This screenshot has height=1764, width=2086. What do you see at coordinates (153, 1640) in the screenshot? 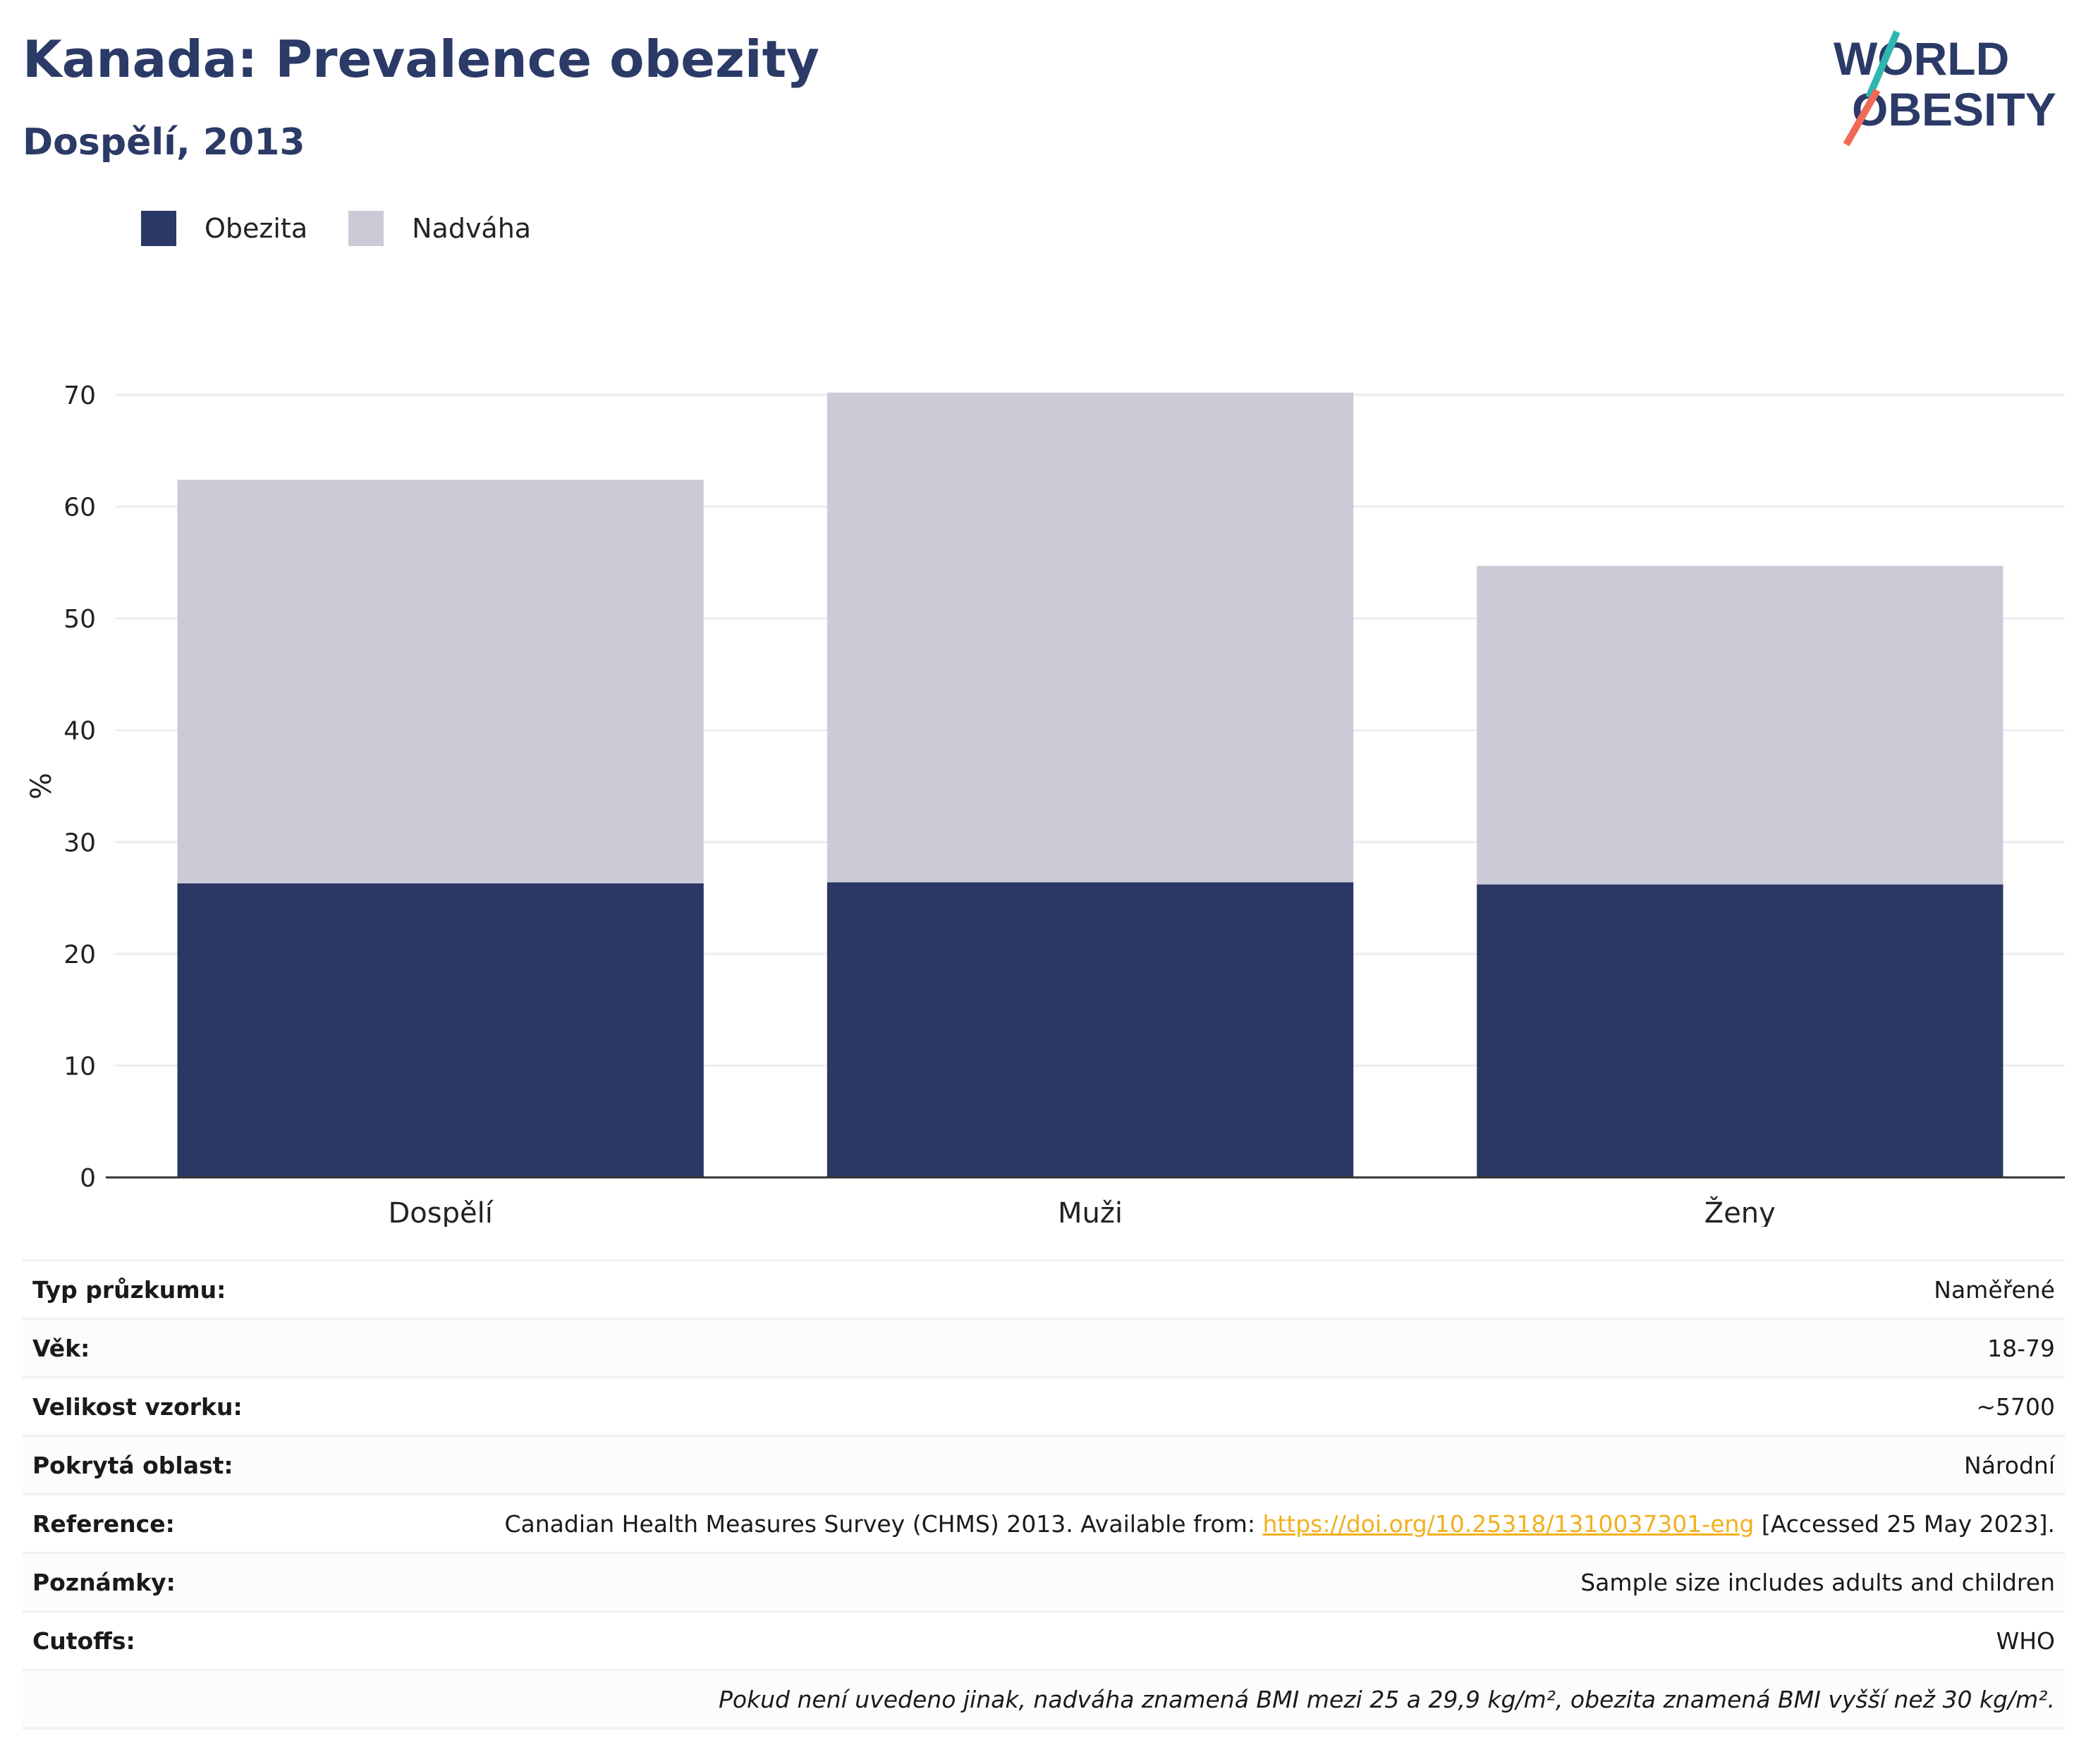
I see `info-key: Cutoffs:` at bounding box center [153, 1640].